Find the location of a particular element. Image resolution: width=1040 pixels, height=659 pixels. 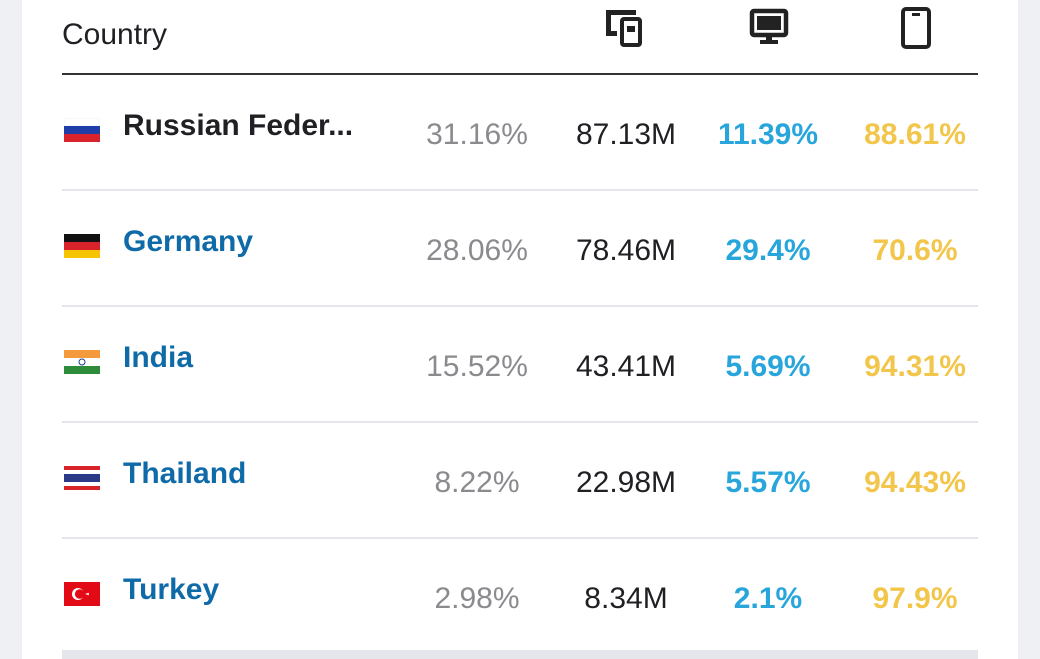

country-name: India is located at coordinates (158, 357).